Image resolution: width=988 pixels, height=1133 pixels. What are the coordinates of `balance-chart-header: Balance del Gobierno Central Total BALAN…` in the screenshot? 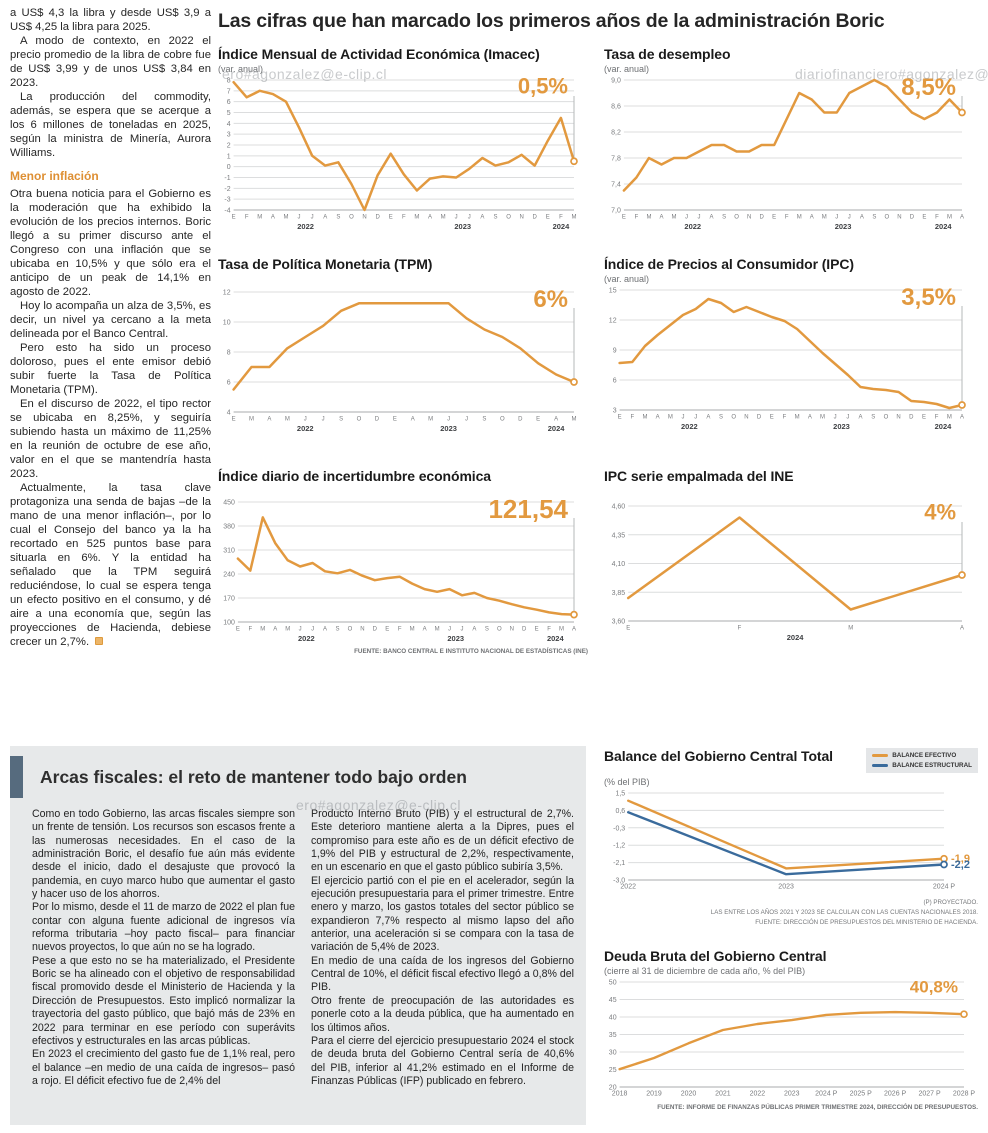 It's located at (791, 761).